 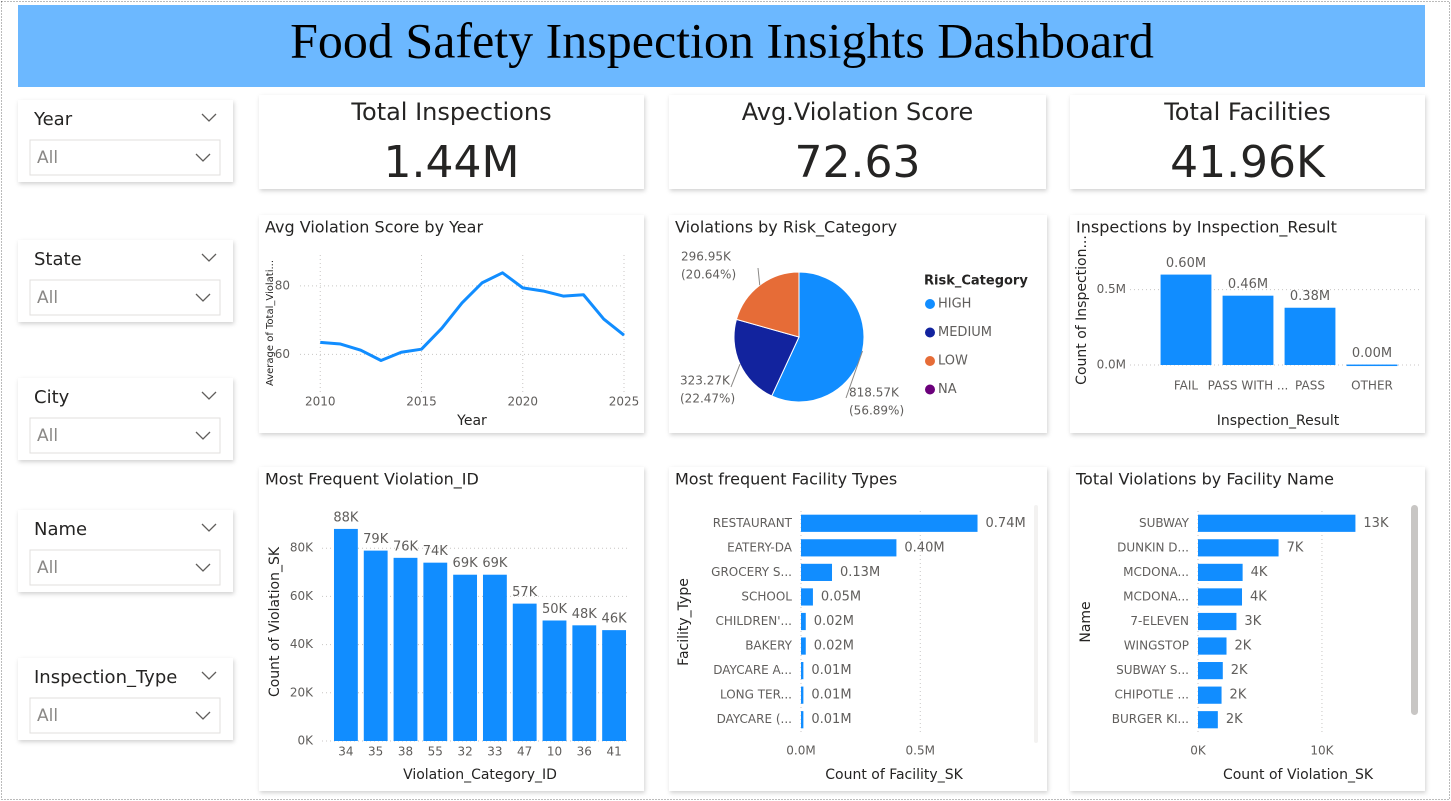 I want to click on data-label: 69K, so click(x=495, y=563).